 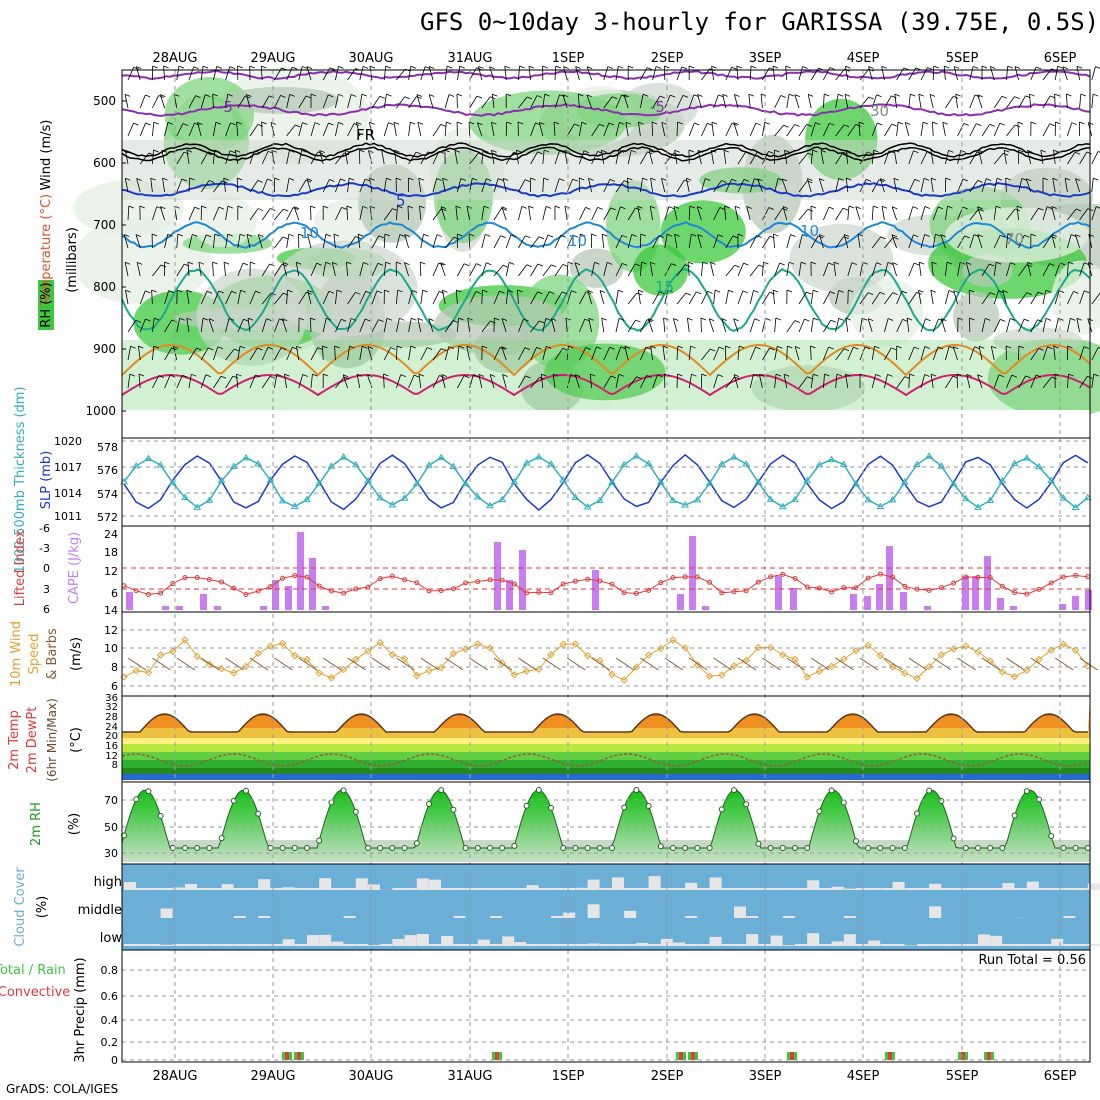 I want to click on temp-color-band, so click(x=606, y=733).